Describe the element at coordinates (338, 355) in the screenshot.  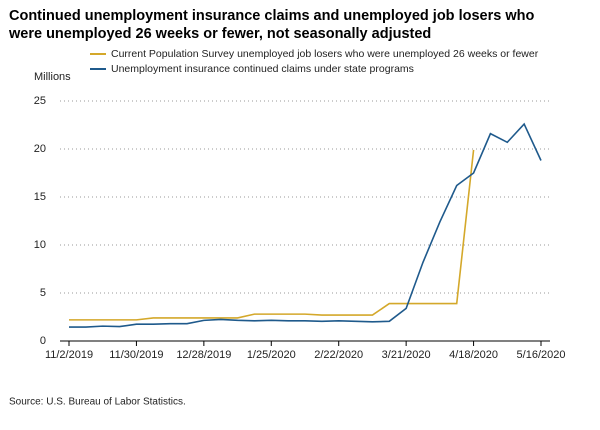
I see `x-tick-label: 2/22/2020` at that location.